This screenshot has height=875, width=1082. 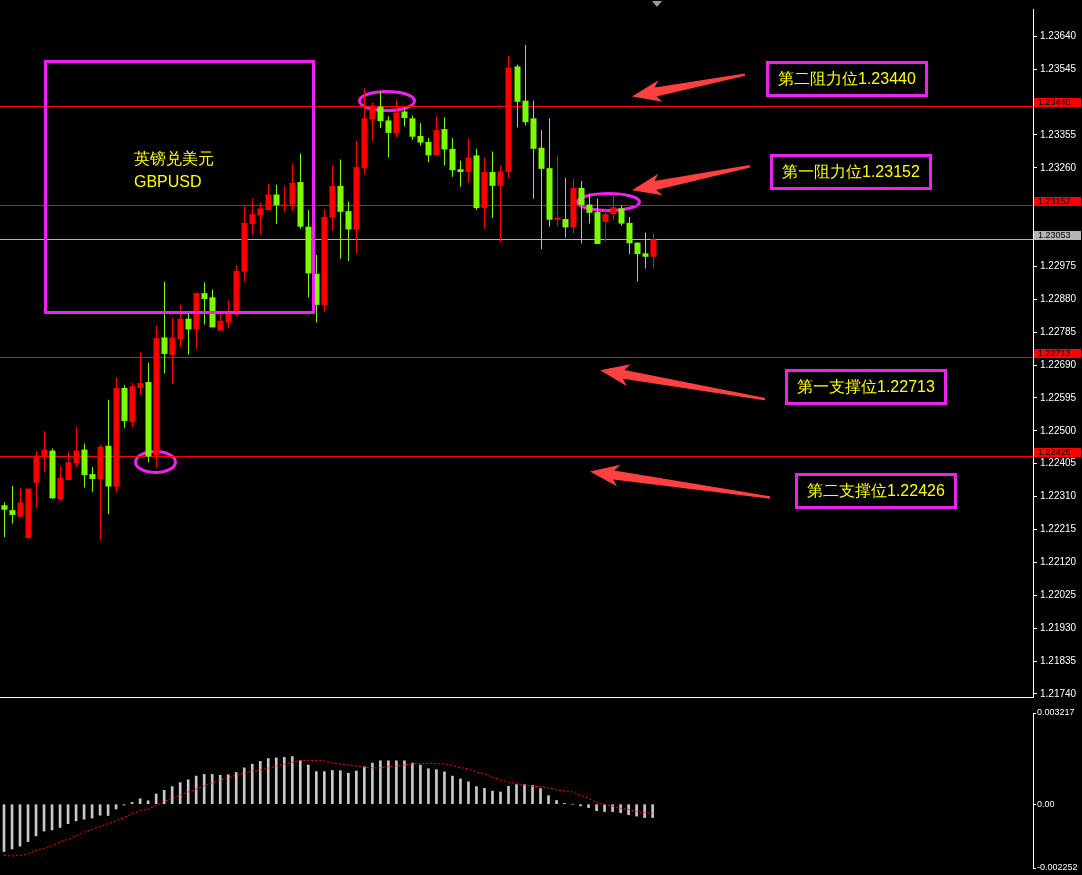 What do you see at coordinates (1058, 529) in the screenshot?
I see `y-tick-label: 1.22215` at bounding box center [1058, 529].